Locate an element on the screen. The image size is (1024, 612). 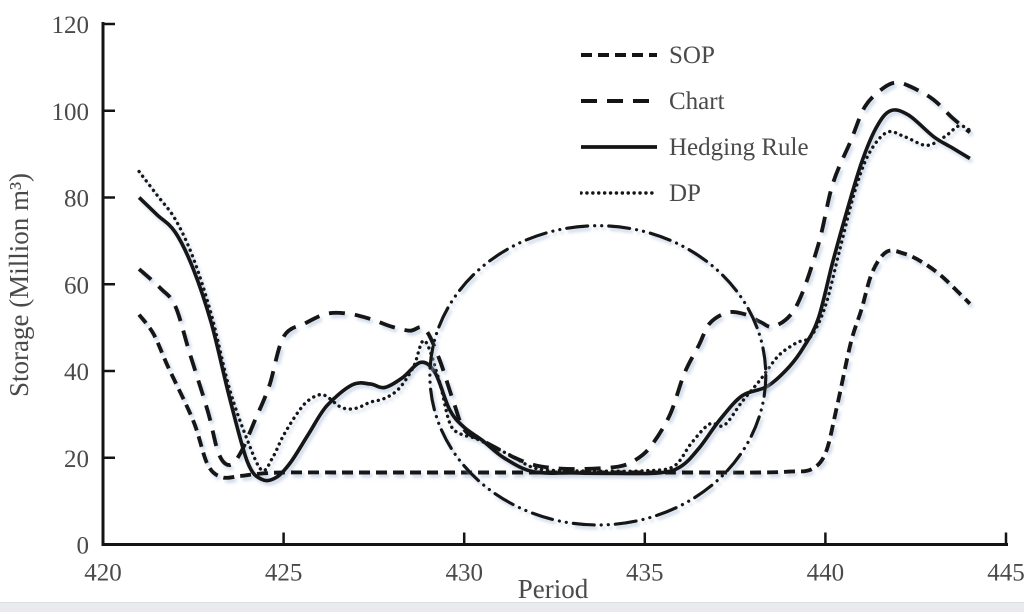
dp-line-sample-icon is located at coordinates (619, 193).